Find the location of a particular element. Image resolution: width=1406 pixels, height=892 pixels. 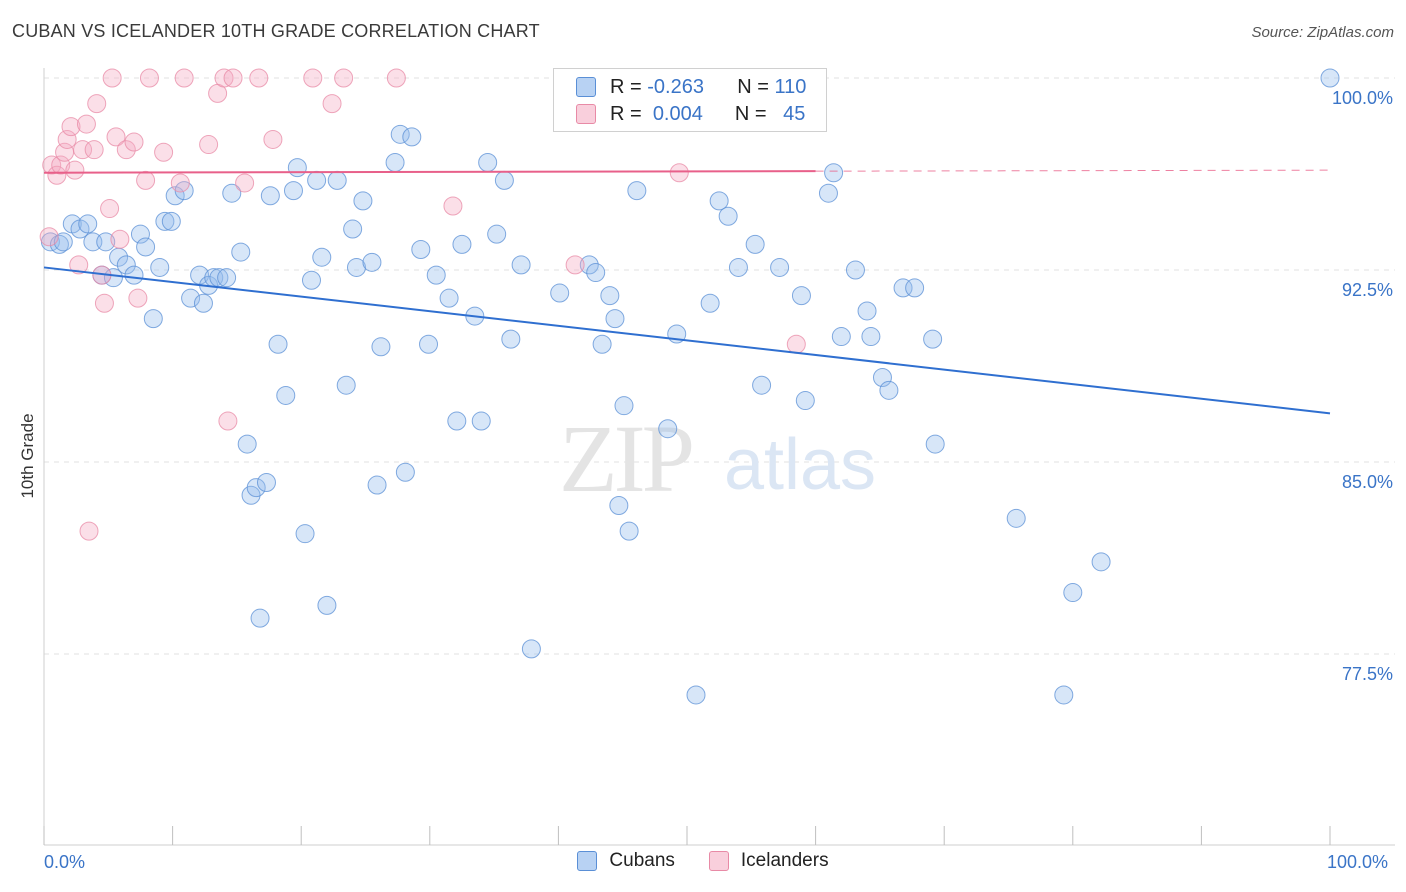

icelanders-legend-swatch is located at coordinates (718, 861).